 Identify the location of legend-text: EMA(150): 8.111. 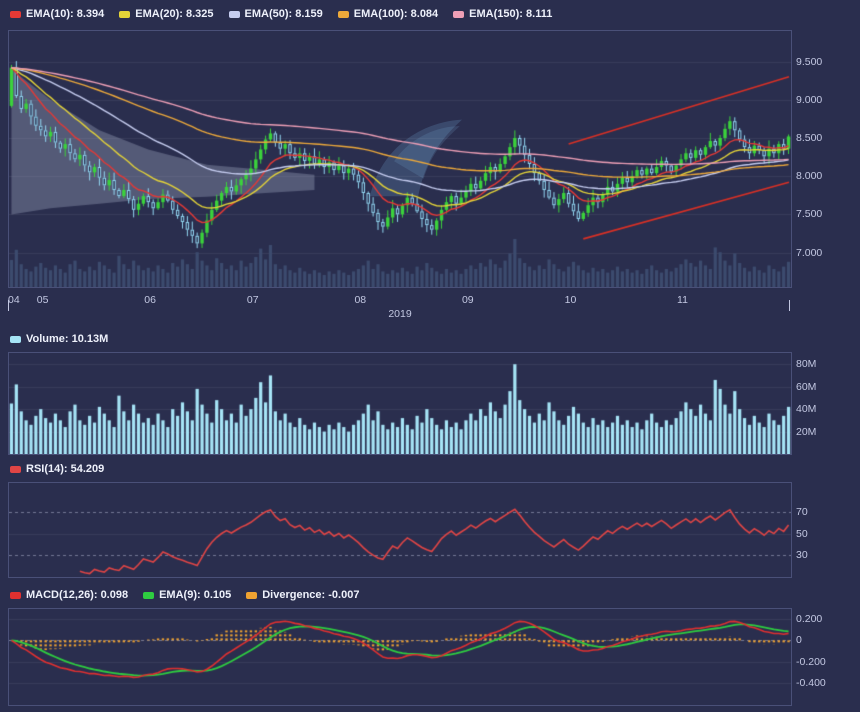
(511, 14).